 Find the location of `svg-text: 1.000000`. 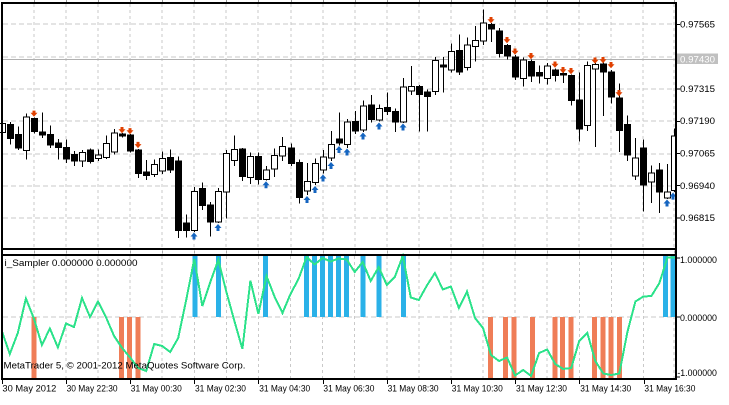

svg-text: 1.000000 is located at coordinates (698, 260).